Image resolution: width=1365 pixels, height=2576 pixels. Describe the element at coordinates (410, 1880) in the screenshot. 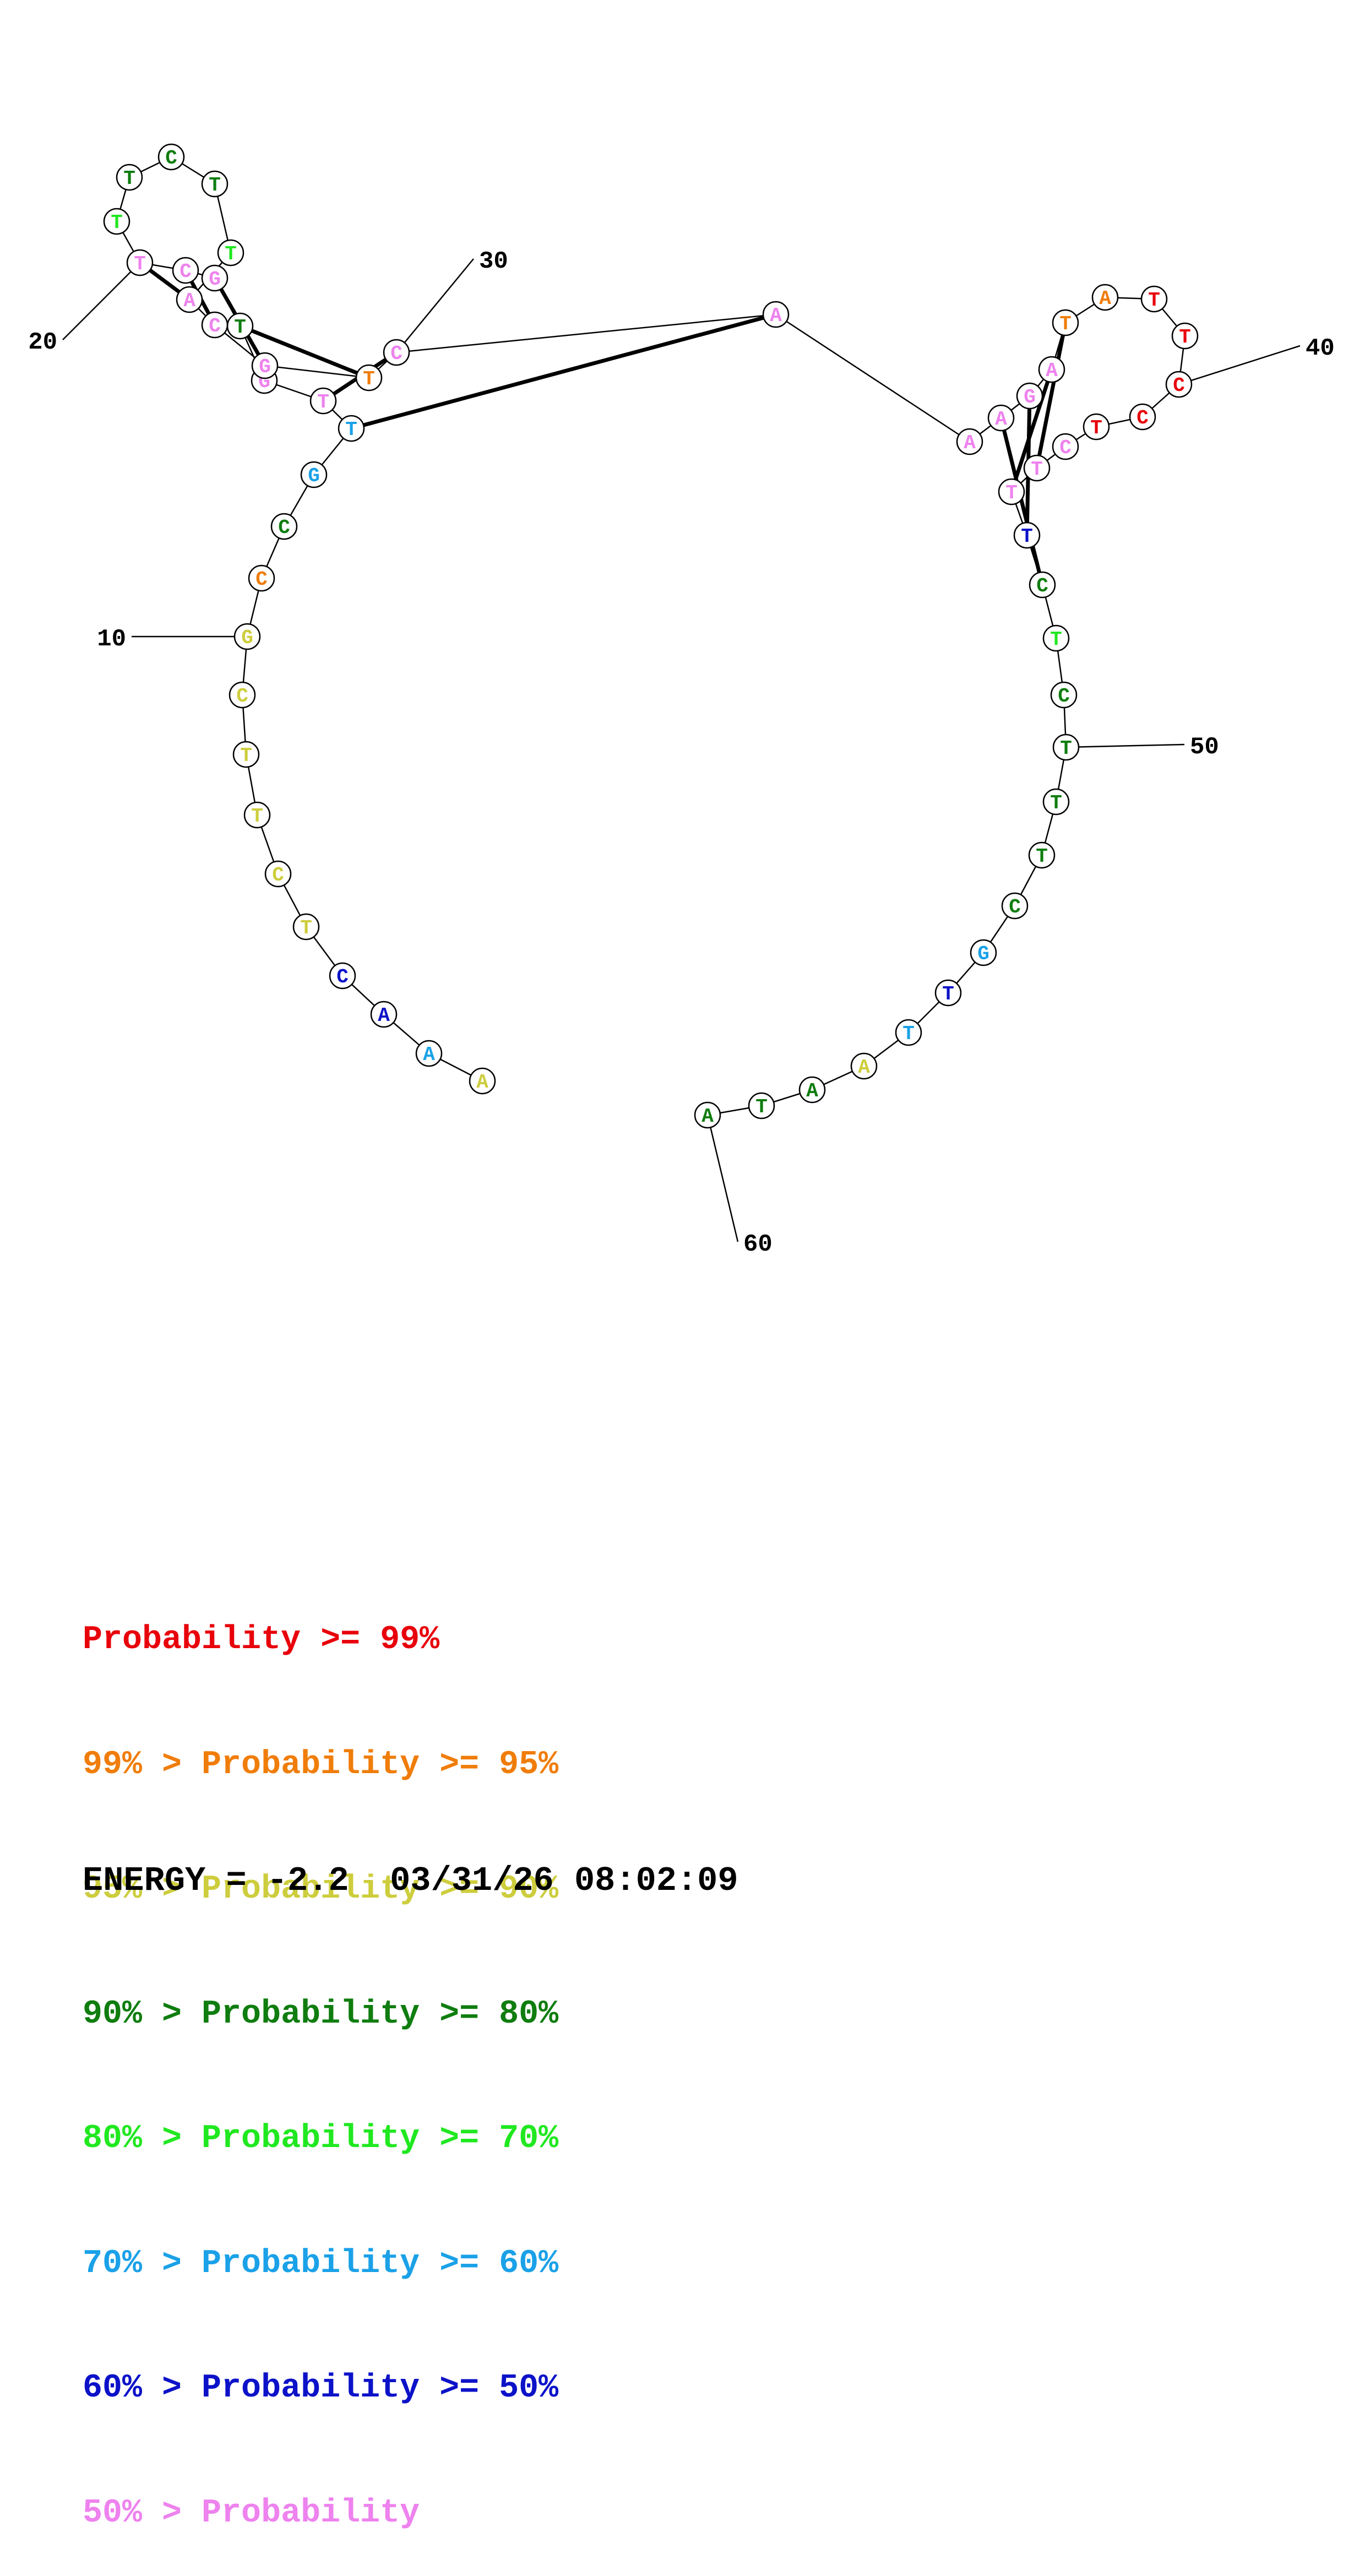

I see `energy-footer: ENERGY = -2.2 03/31/26 08:02:09` at that location.